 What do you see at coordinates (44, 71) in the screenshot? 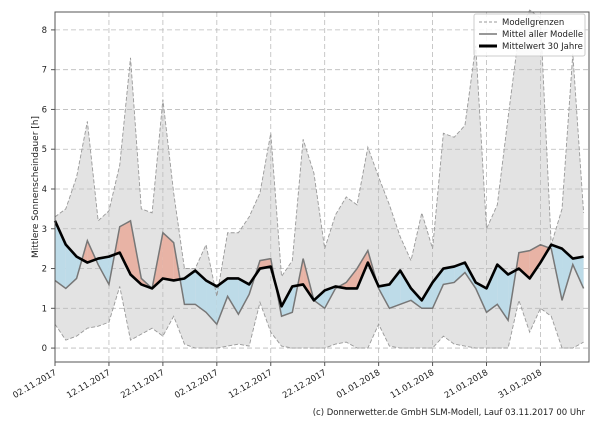
I see `y-tick-label: 7` at bounding box center [44, 71].